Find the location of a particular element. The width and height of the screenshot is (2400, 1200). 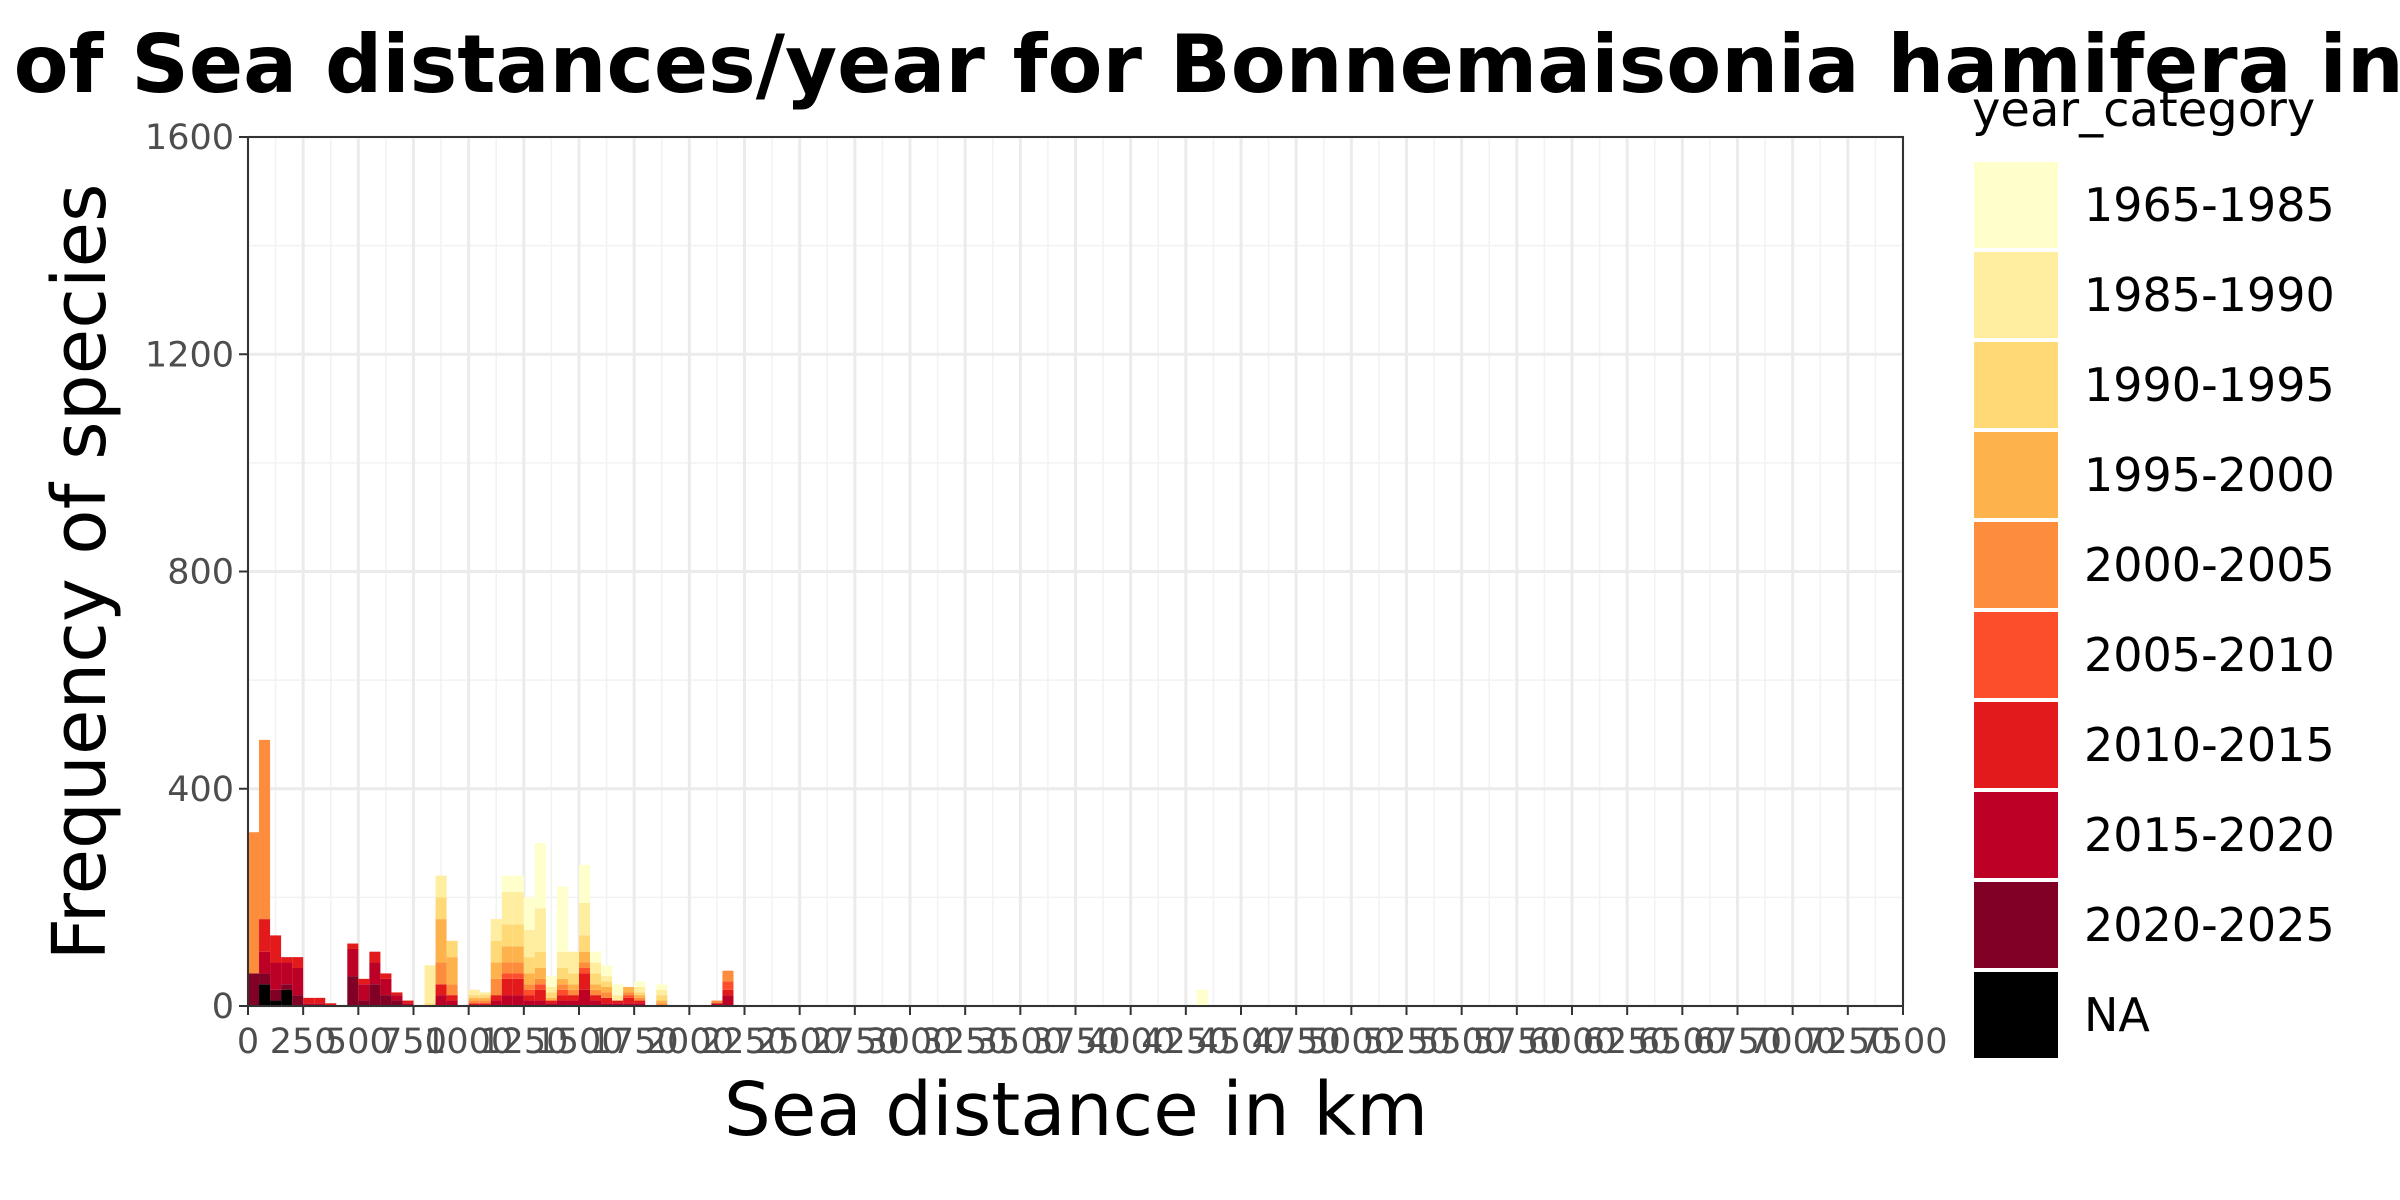

legend-label: 2010-2015 is located at coordinates (2209, 745).